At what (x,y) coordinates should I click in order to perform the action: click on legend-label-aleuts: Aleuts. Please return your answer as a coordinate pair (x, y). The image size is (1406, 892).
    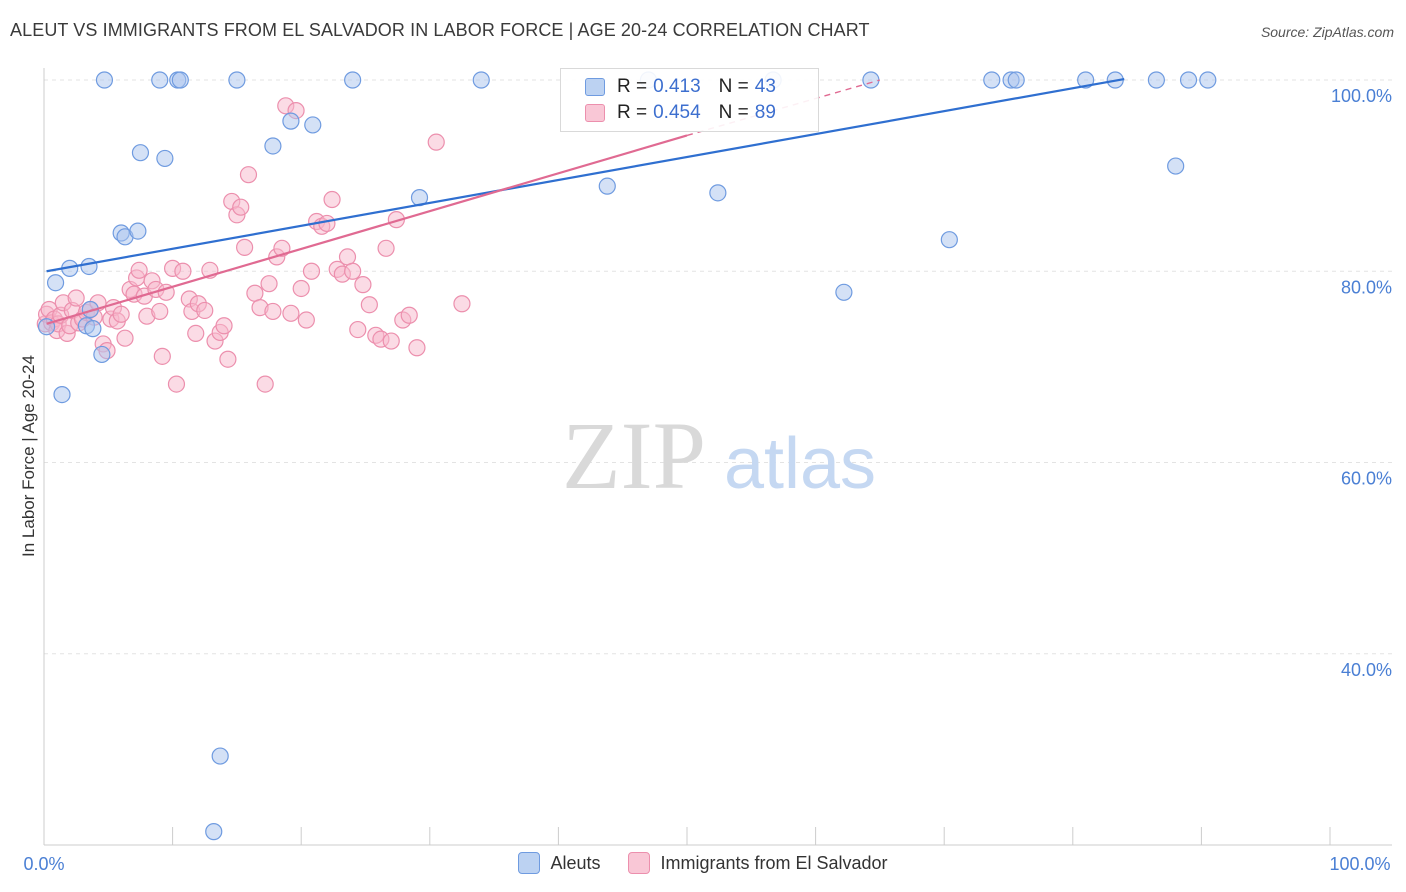
    Looking at the image, I should click on (575, 862).